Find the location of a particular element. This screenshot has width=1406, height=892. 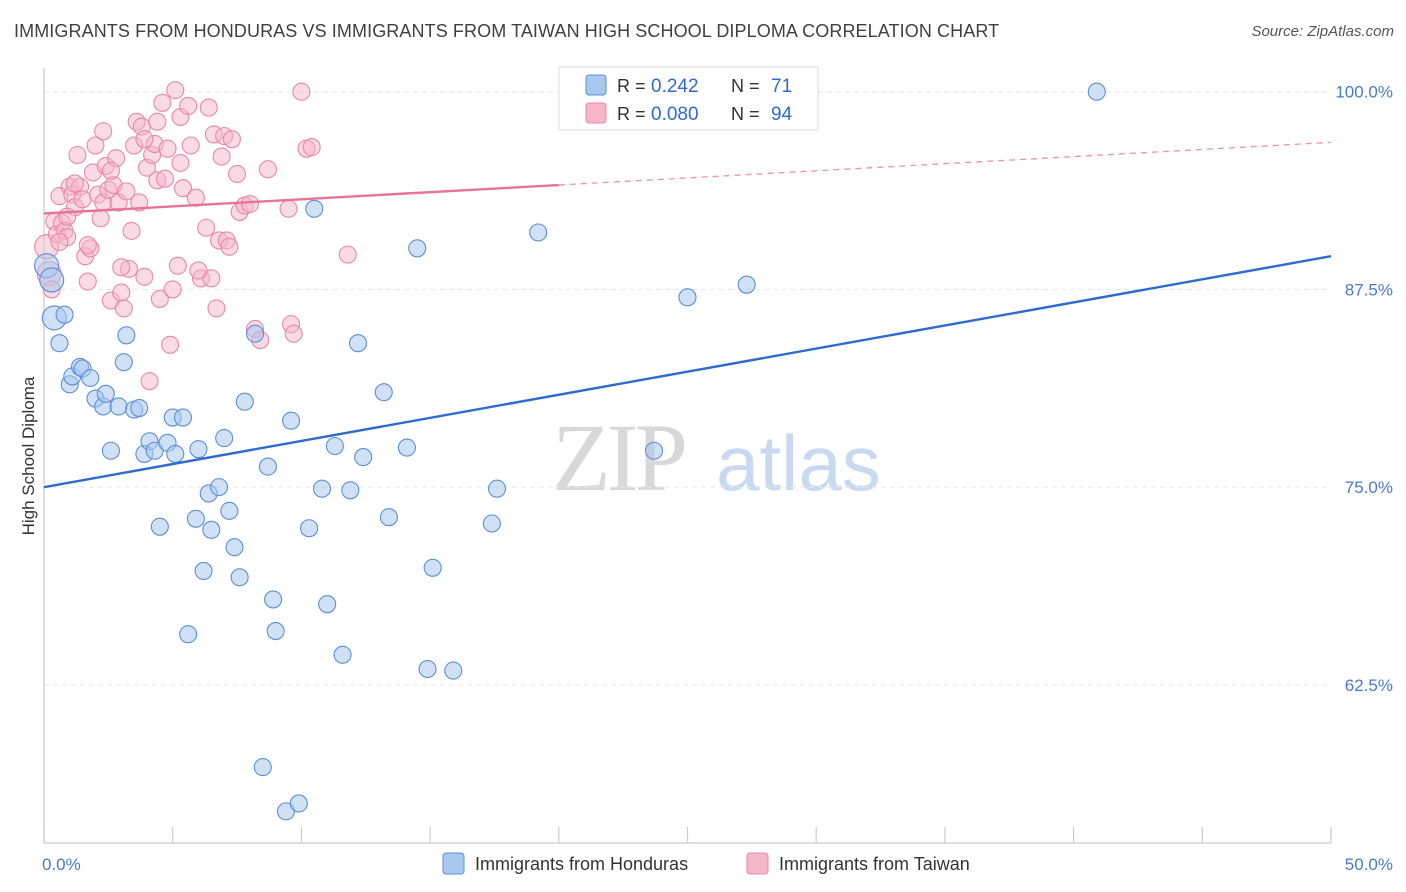

bottom-legend-label-taiwan: Immigrants from Taiwan is located at coordinates (874, 864).